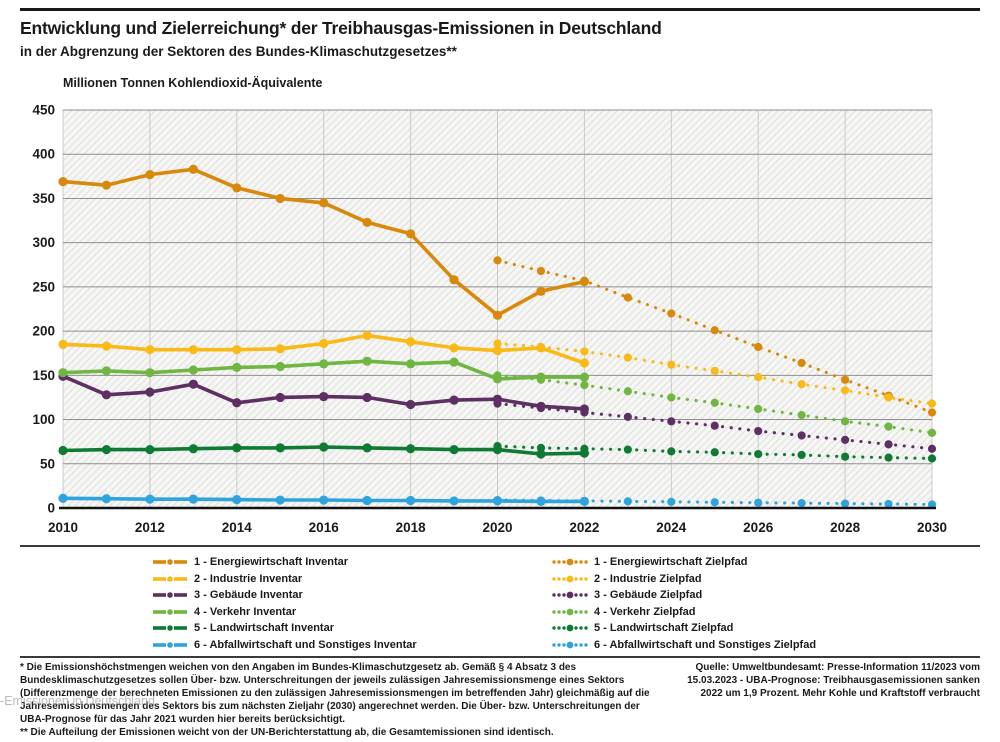 This screenshot has height=742, width=1000. Describe the element at coordinates (715, 502) in the screenshot. I see `series-abfall-zielpfad` at that location.